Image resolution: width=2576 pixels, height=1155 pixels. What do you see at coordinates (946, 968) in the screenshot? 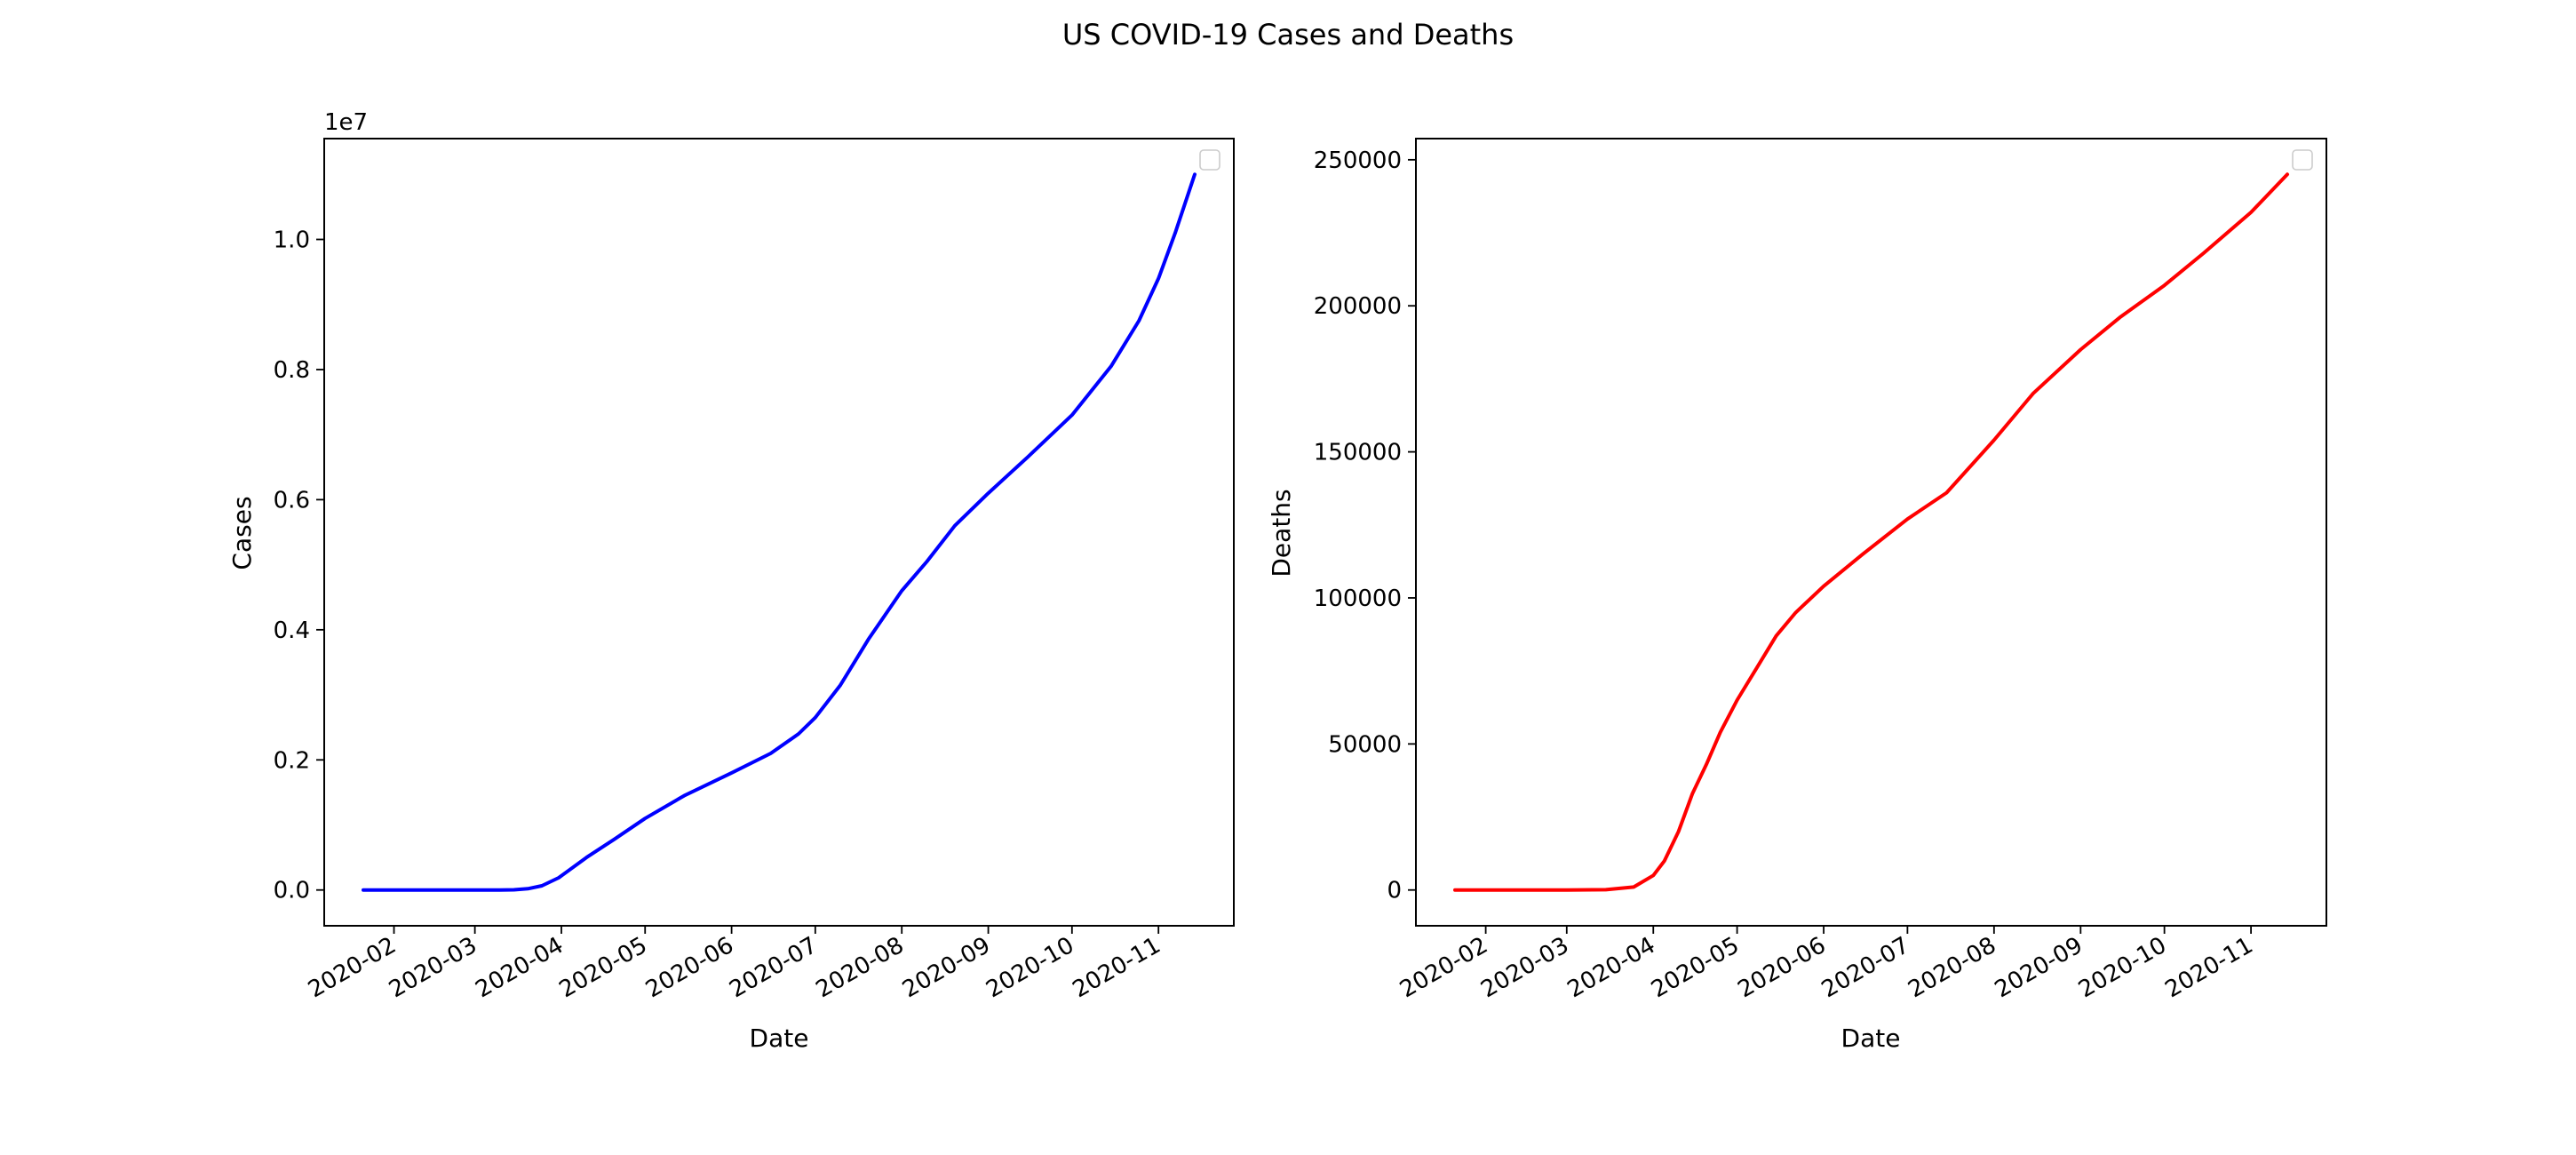
I see `cases-x-tick-label: 2020-09` at bounding box center [946, 968].